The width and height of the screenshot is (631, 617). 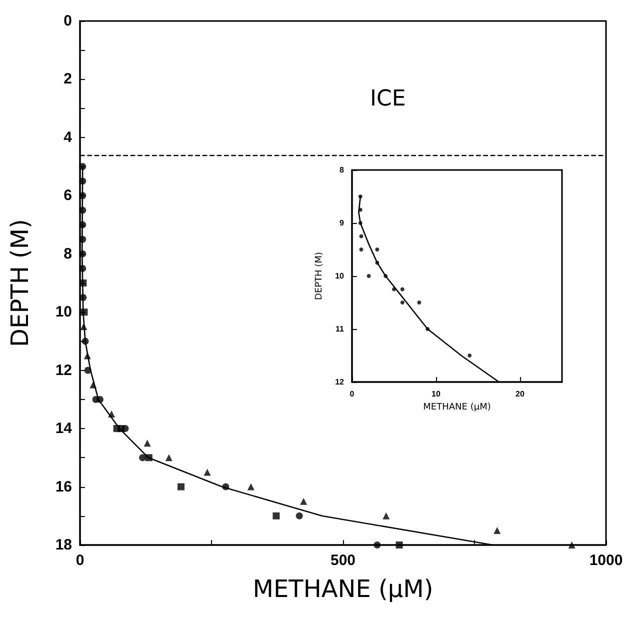 What do you see at coordinates (343, 560) in the screenshot?
I see `x-tick-label: 500` at bounding box center [343, 560].